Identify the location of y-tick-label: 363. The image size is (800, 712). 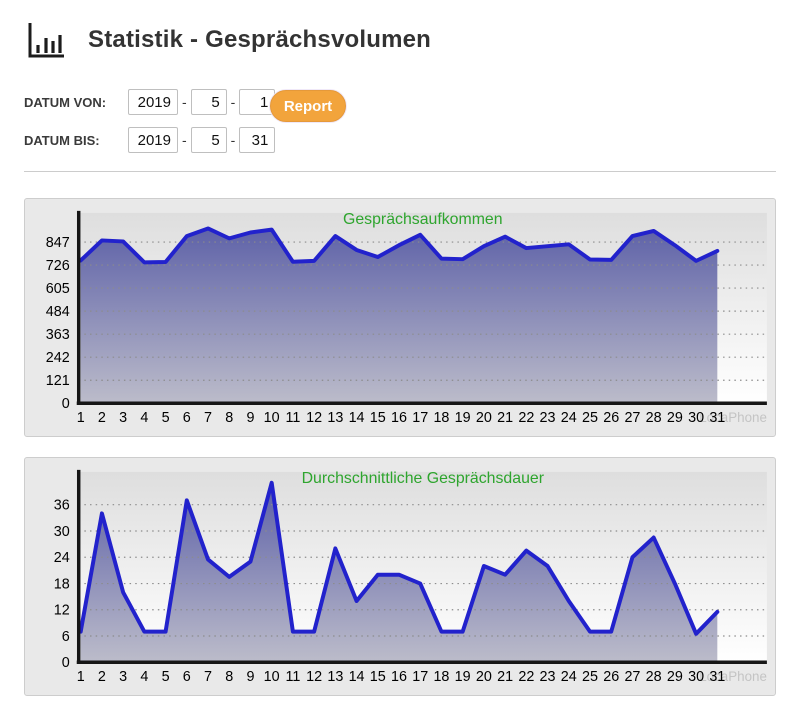
(58, 335).